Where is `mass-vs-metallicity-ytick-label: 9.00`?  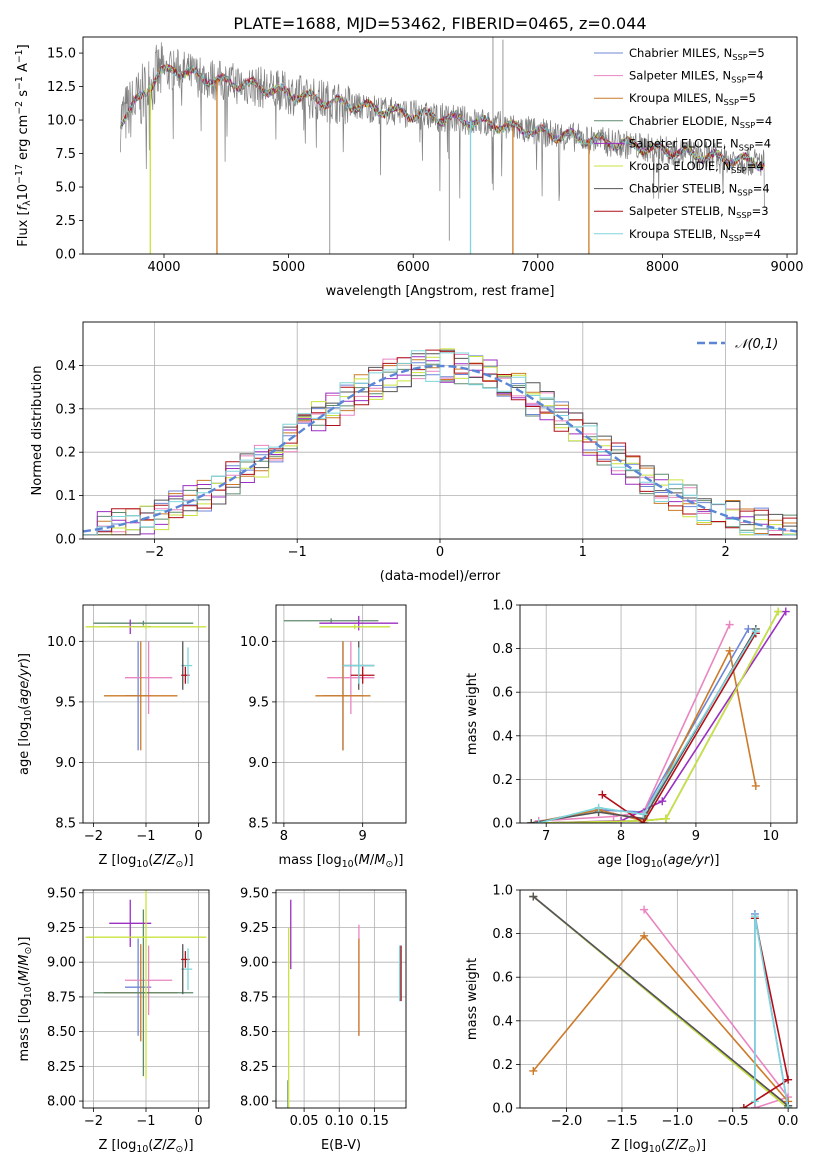 mass-vs-metallicity-ytick-label: 9.00 is located at coordinates (61, 963).